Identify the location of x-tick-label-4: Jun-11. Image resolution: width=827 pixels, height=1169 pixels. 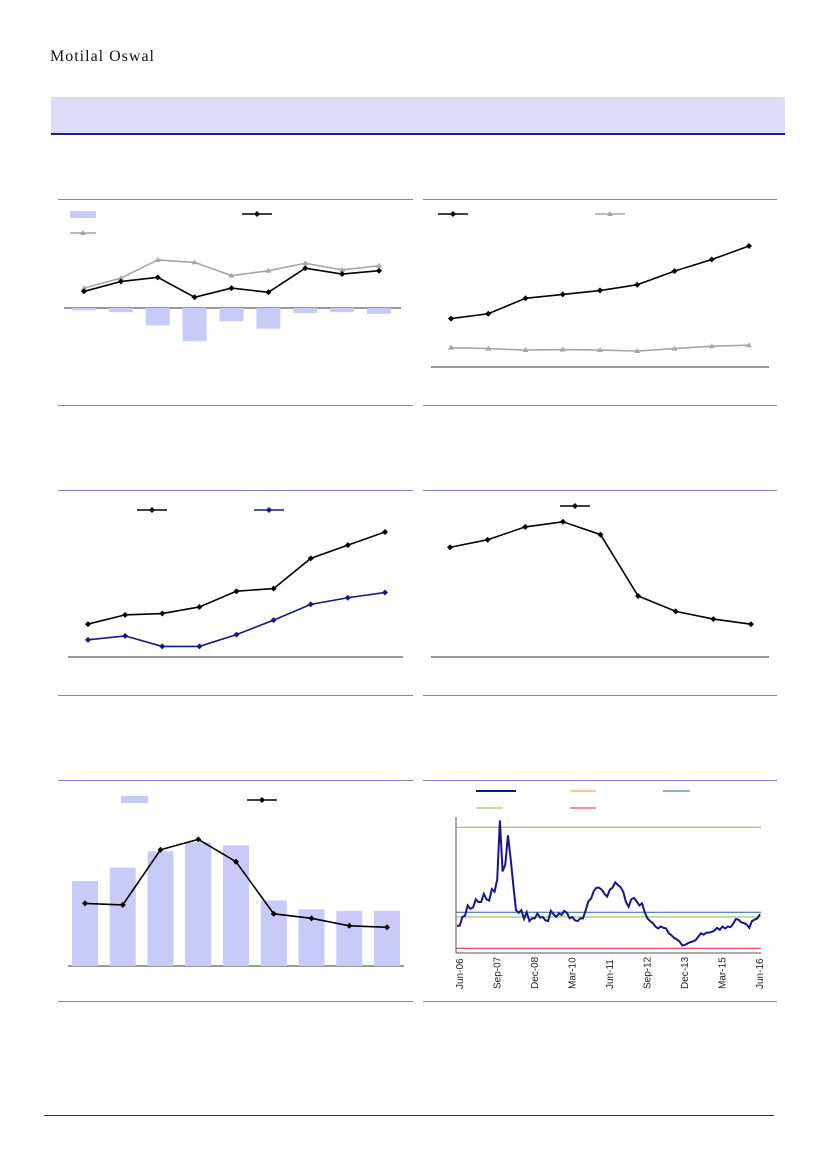
(610, 974).